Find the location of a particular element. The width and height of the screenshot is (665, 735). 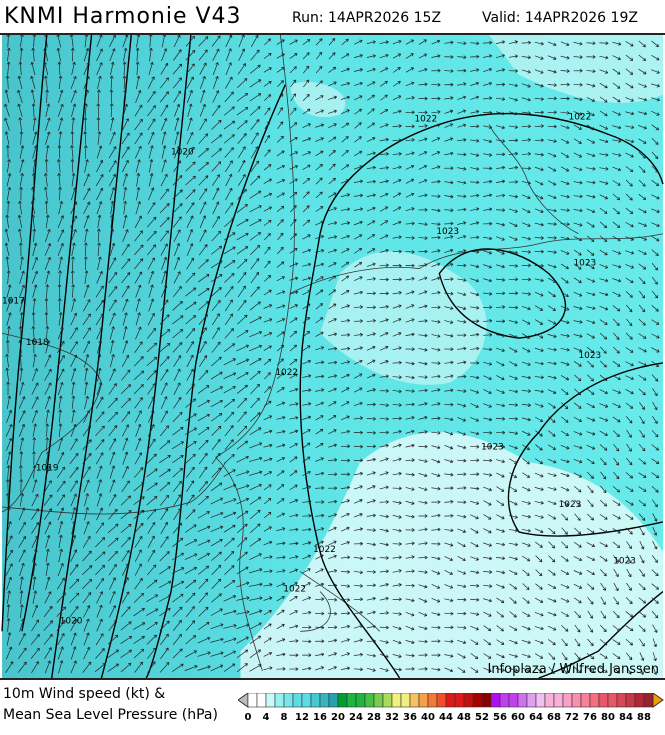

isobar-label: 1019 is located at coordinates (47, 468).